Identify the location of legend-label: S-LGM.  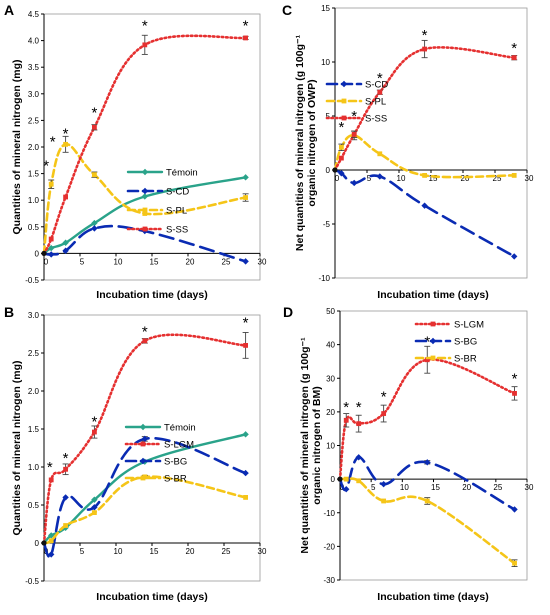
(469, 325).